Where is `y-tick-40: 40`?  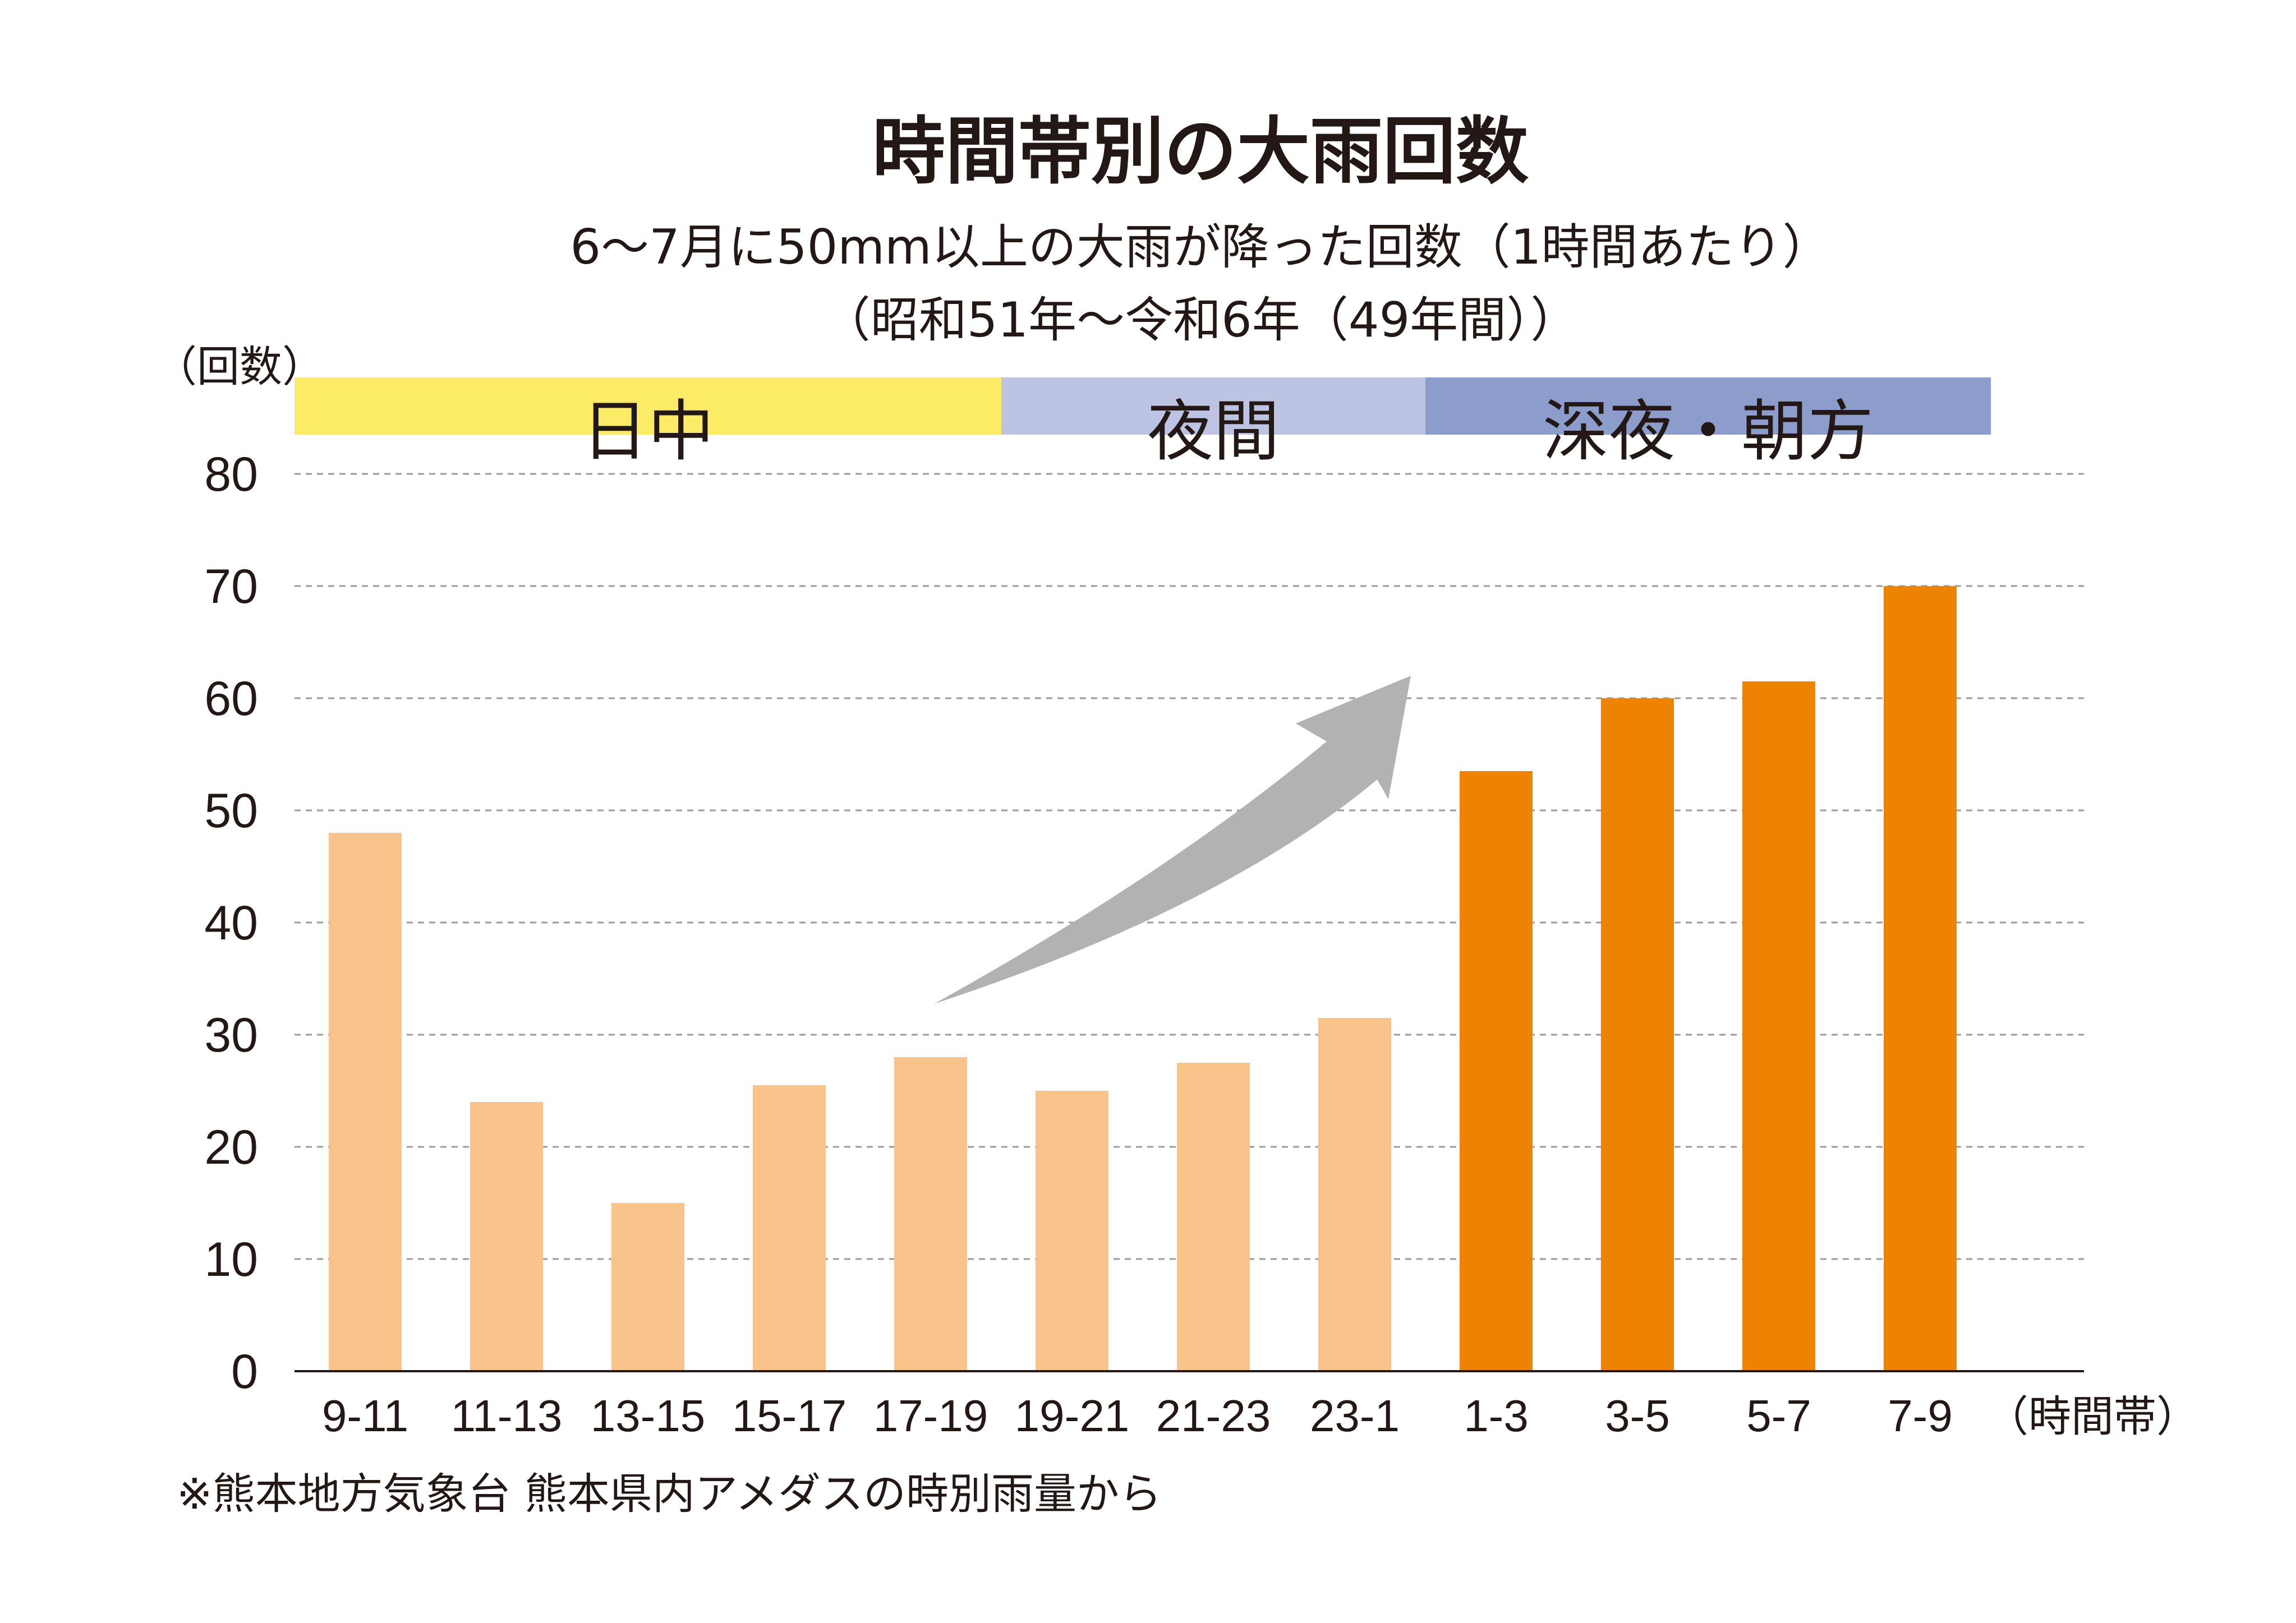
y-tick-40: 40 is located at coordinates (231, 923).